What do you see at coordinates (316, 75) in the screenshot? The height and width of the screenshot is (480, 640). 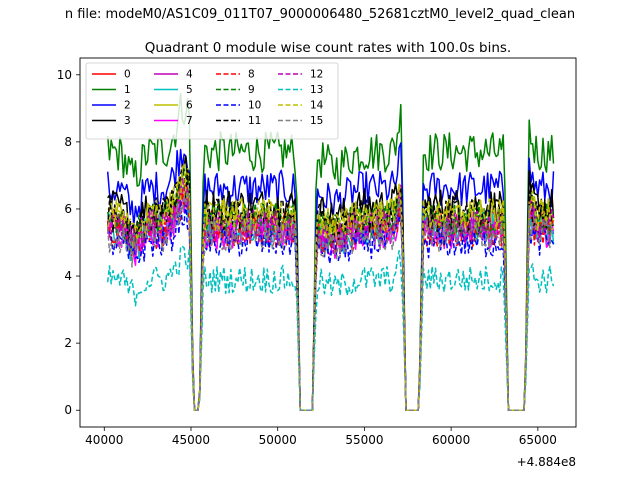 I see `legend-label-12: 12` at bounding box center [316, 75].